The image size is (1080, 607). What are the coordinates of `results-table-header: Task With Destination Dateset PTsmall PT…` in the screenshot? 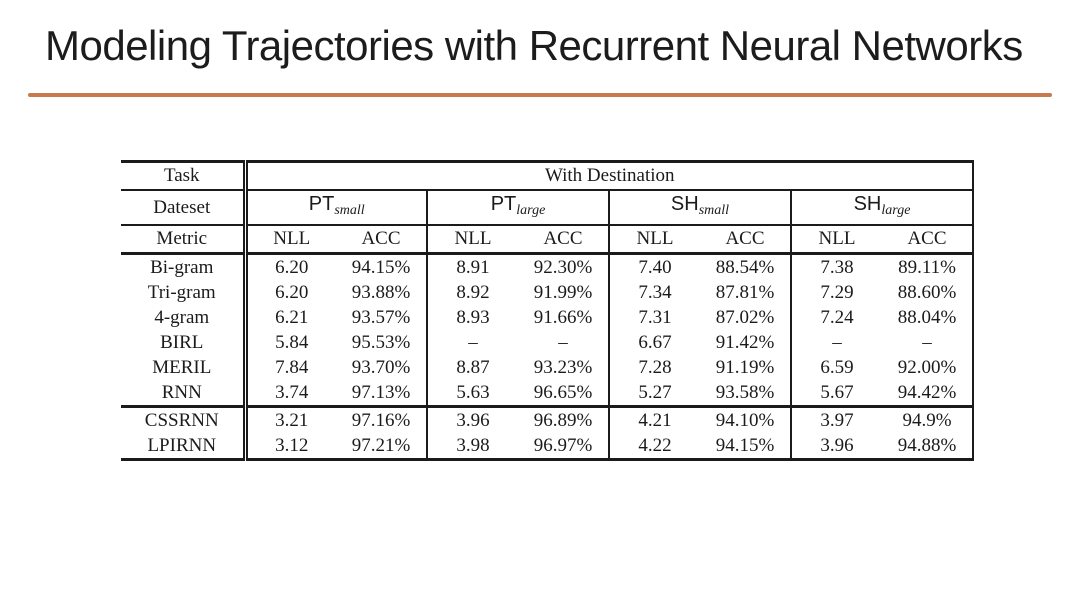 It's located at (547, 208).